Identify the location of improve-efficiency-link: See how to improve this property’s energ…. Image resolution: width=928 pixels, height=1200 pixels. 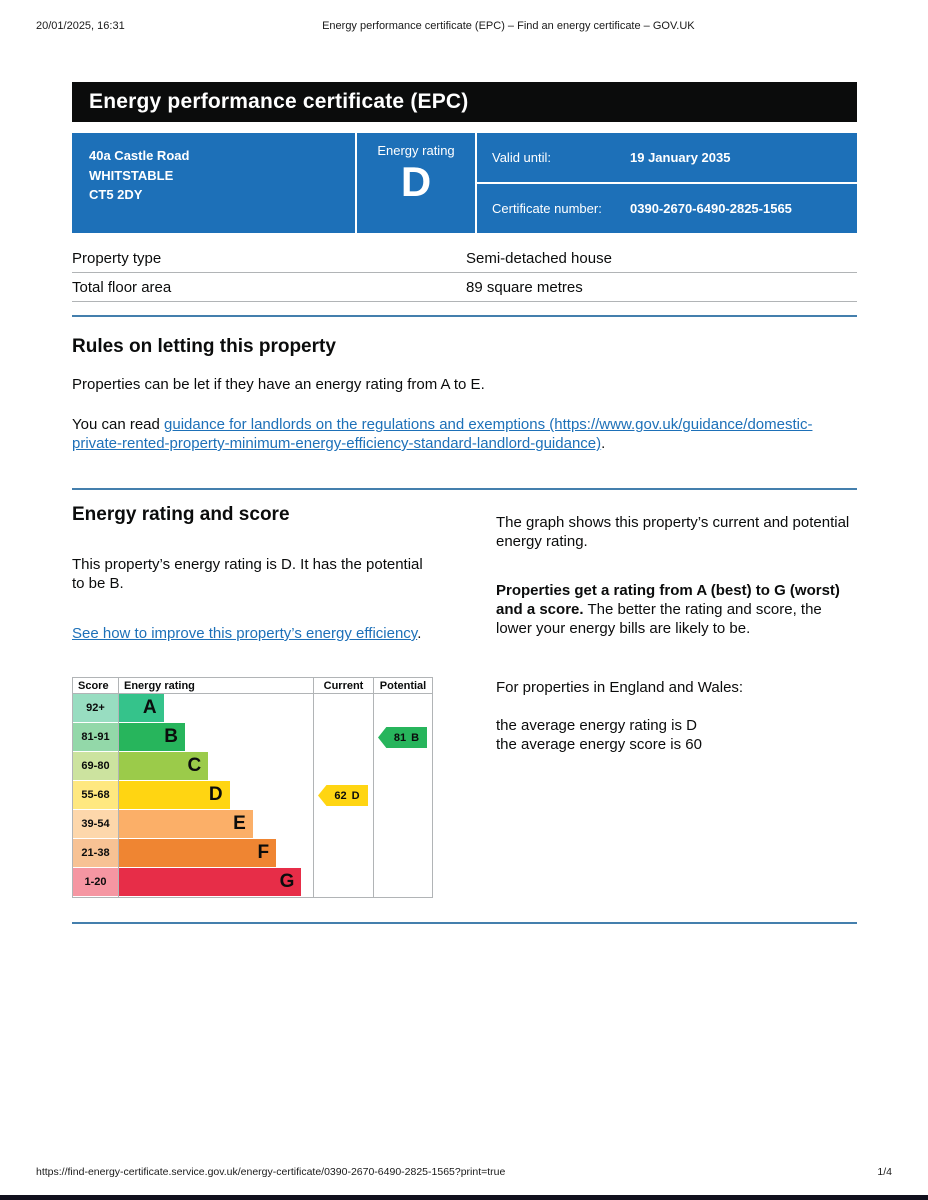
(245, 633).